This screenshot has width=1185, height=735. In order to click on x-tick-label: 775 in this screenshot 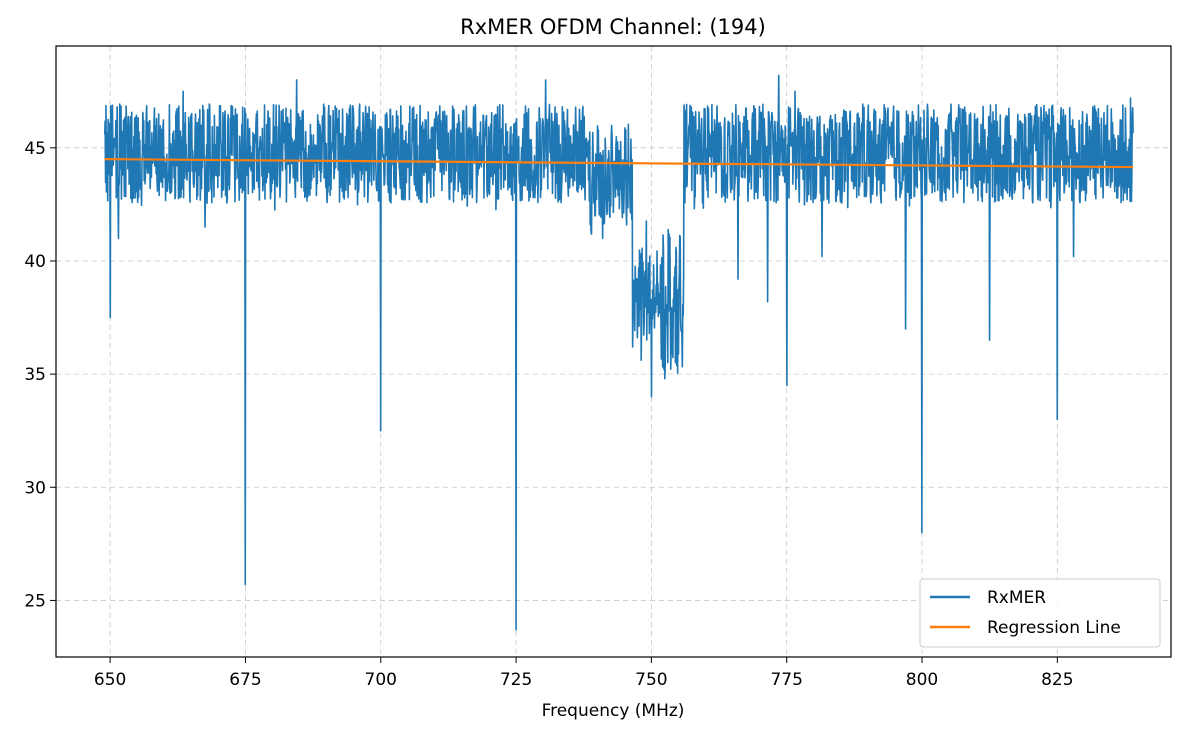, I will do `click(786, 680)`.